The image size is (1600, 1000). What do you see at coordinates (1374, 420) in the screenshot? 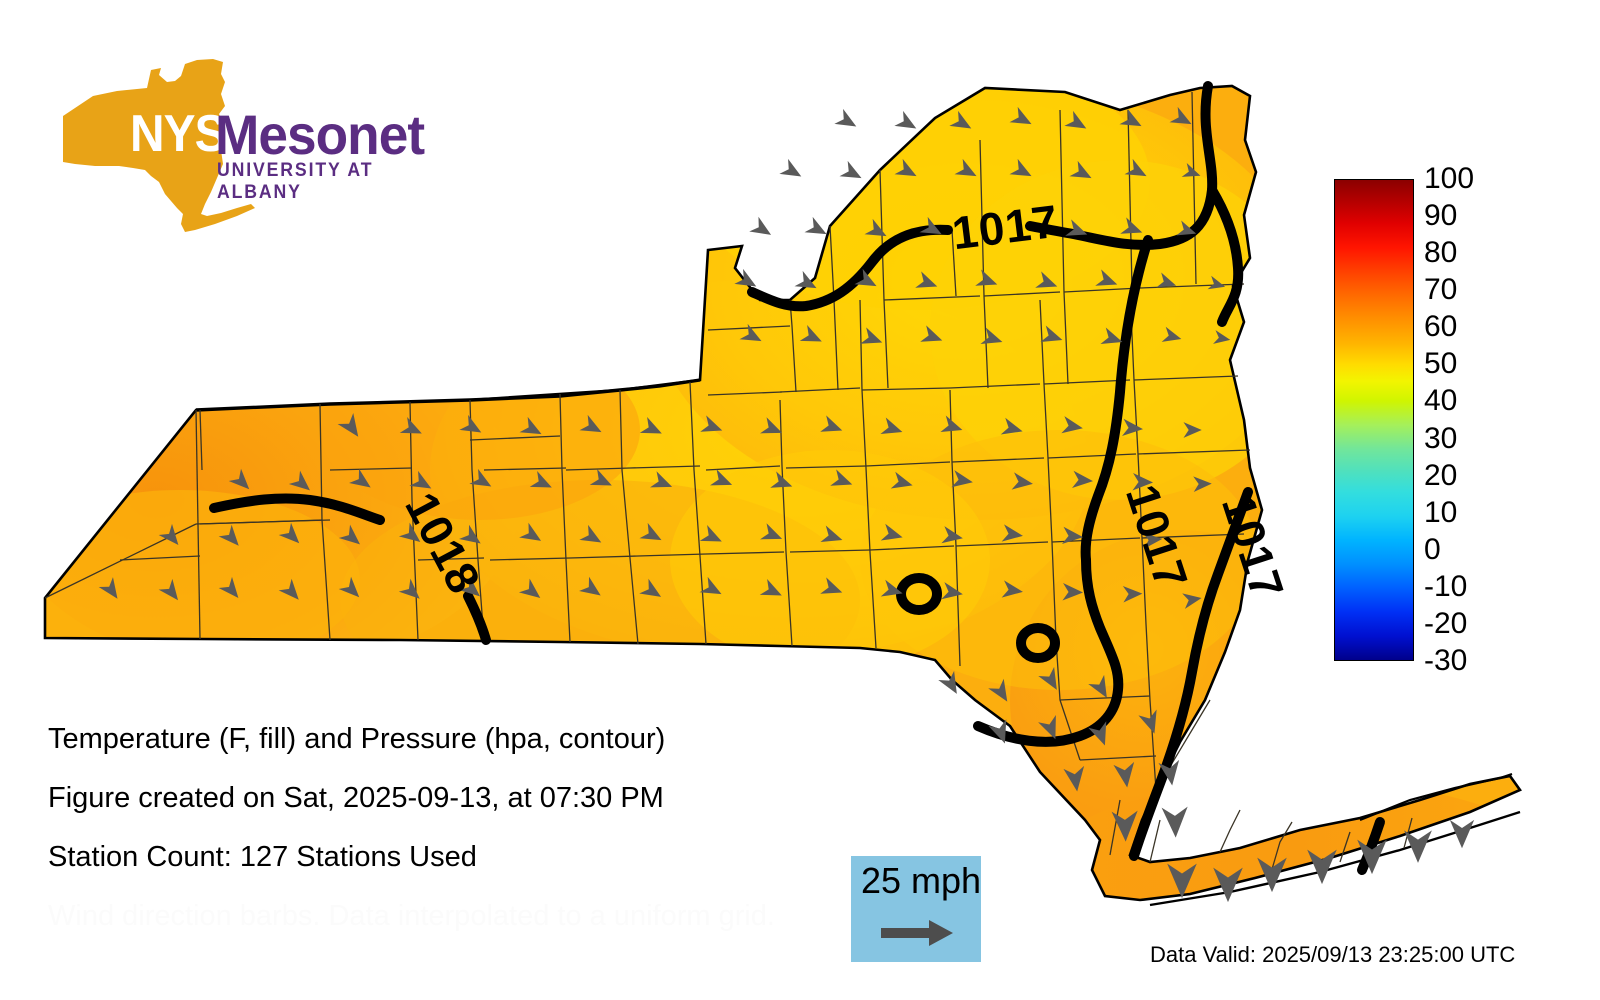
I see `temperature-colorbar` at bounding box center [1374, 420].